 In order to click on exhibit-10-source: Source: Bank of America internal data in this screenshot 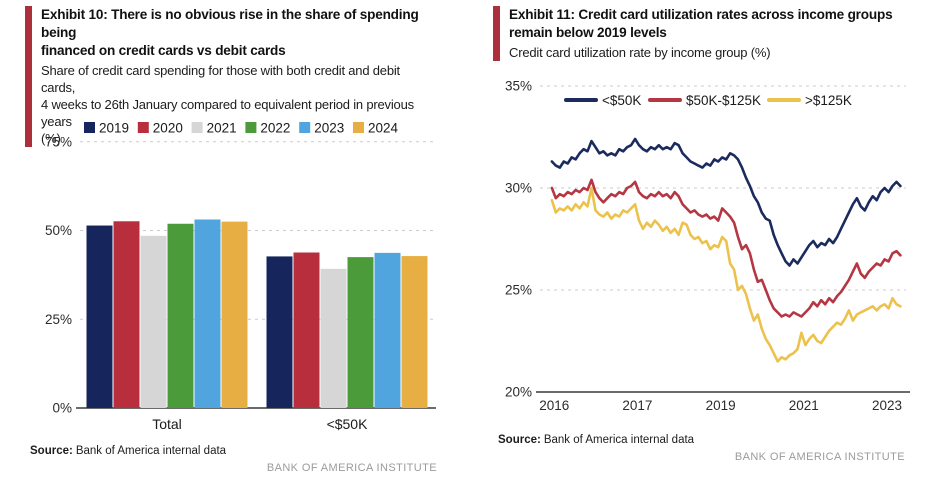, I will do `click(128, 451)`.